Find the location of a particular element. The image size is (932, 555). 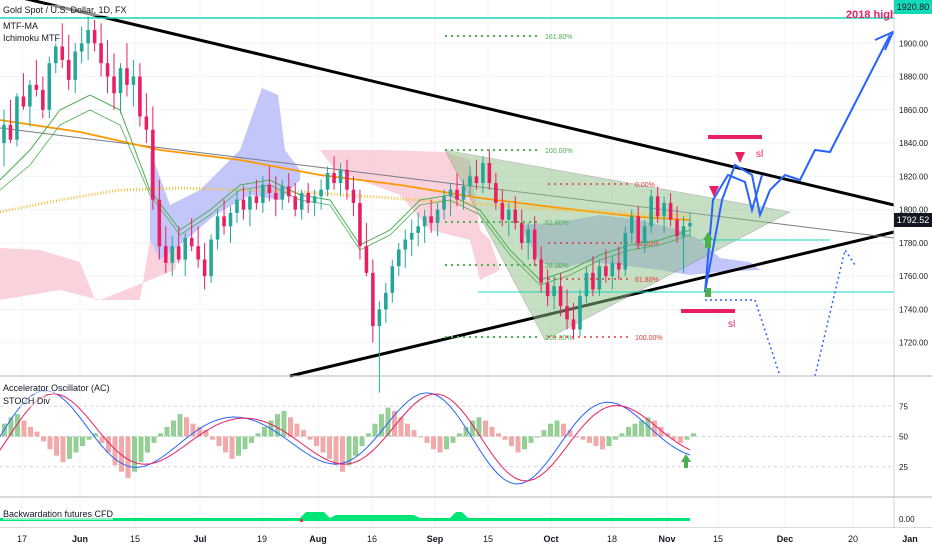

fib-lower-label: 100.00% is located at coordinates (649, 338).